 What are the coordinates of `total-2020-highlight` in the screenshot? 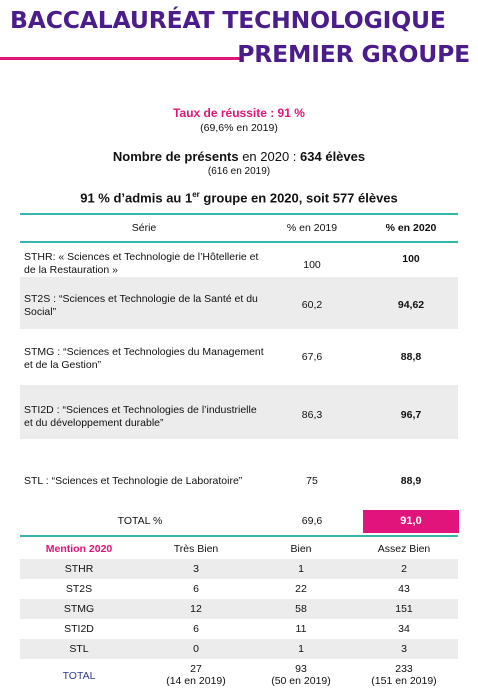 It's located at (411, 521).